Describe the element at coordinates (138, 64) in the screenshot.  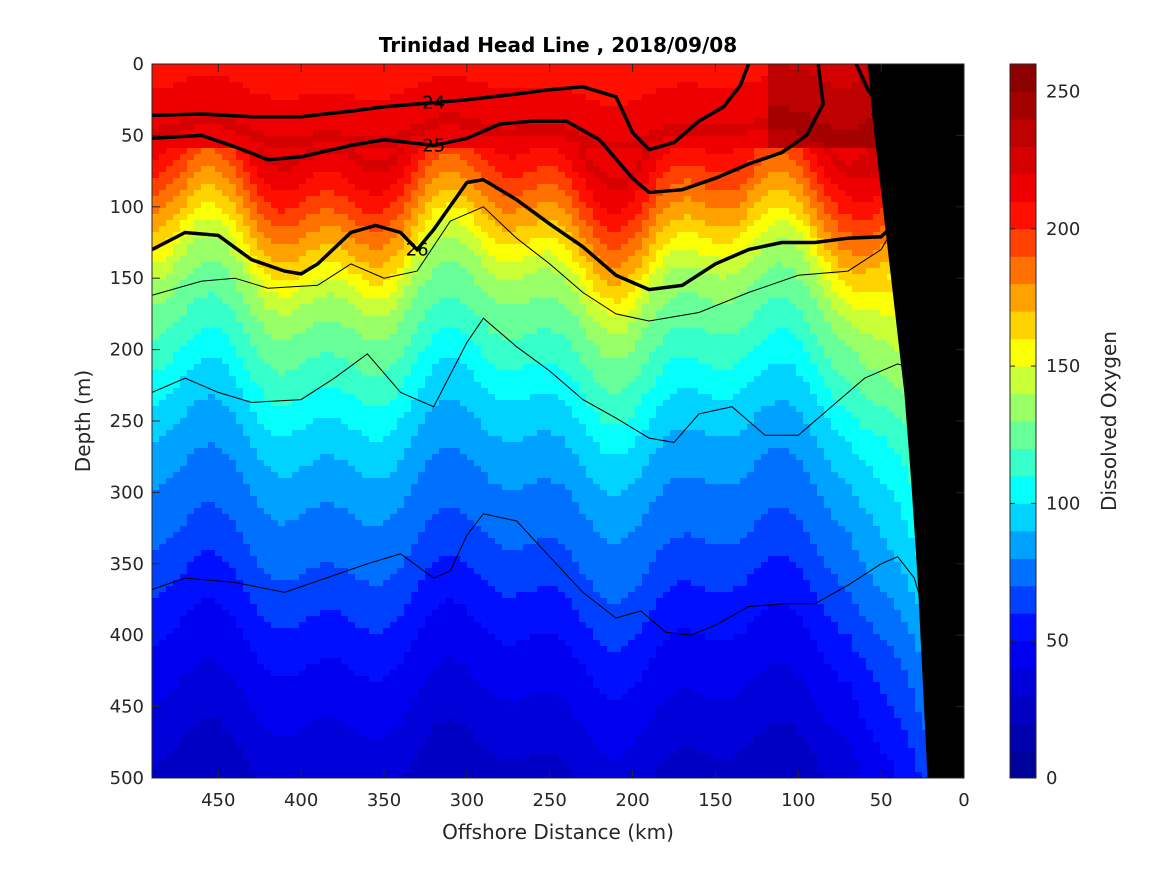
I see `y-tick-label: 0` at that location.